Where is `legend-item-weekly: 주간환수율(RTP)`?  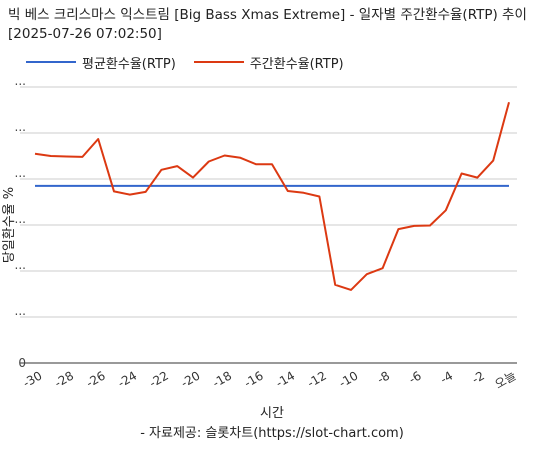
legend-item-weekly: 주간환수율(RTP) is located at coordinates (268, 62).